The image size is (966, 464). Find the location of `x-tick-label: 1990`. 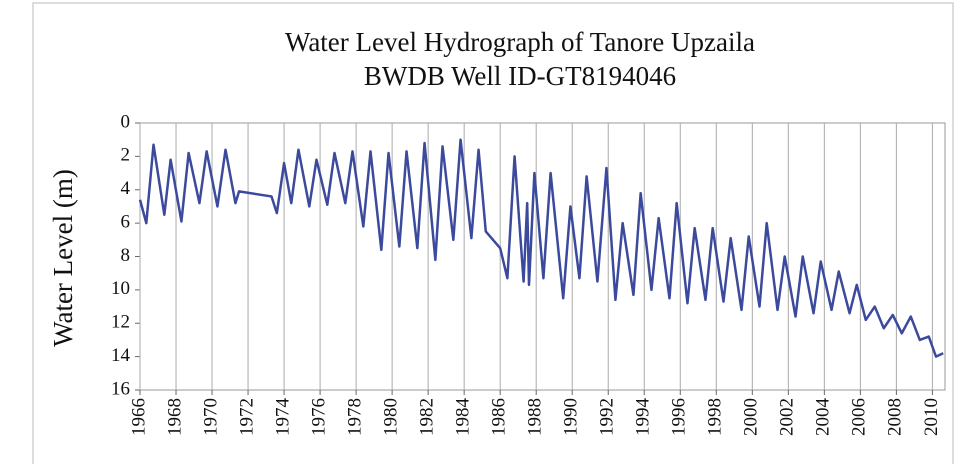

x-tick-label: 1990 is located at coordinates (571, 417).